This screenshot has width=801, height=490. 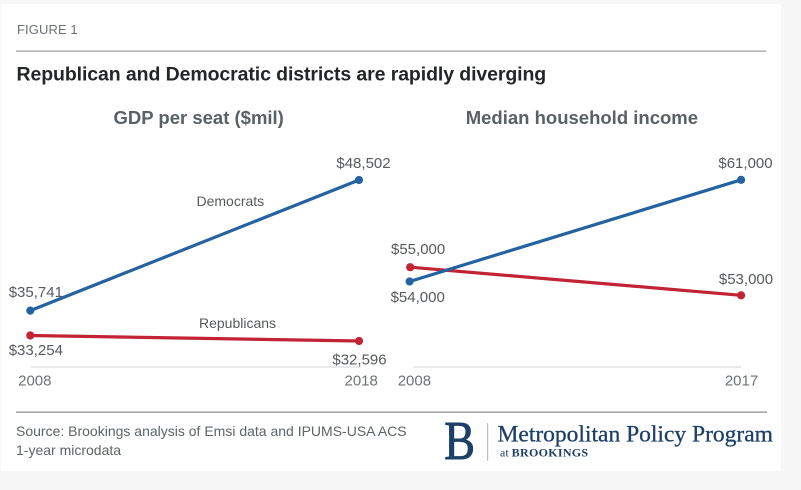 What do you see at coordinates (359, 360) in the screenshot?
I see `svg-text: $32,596` at bounding box center [359, 360].